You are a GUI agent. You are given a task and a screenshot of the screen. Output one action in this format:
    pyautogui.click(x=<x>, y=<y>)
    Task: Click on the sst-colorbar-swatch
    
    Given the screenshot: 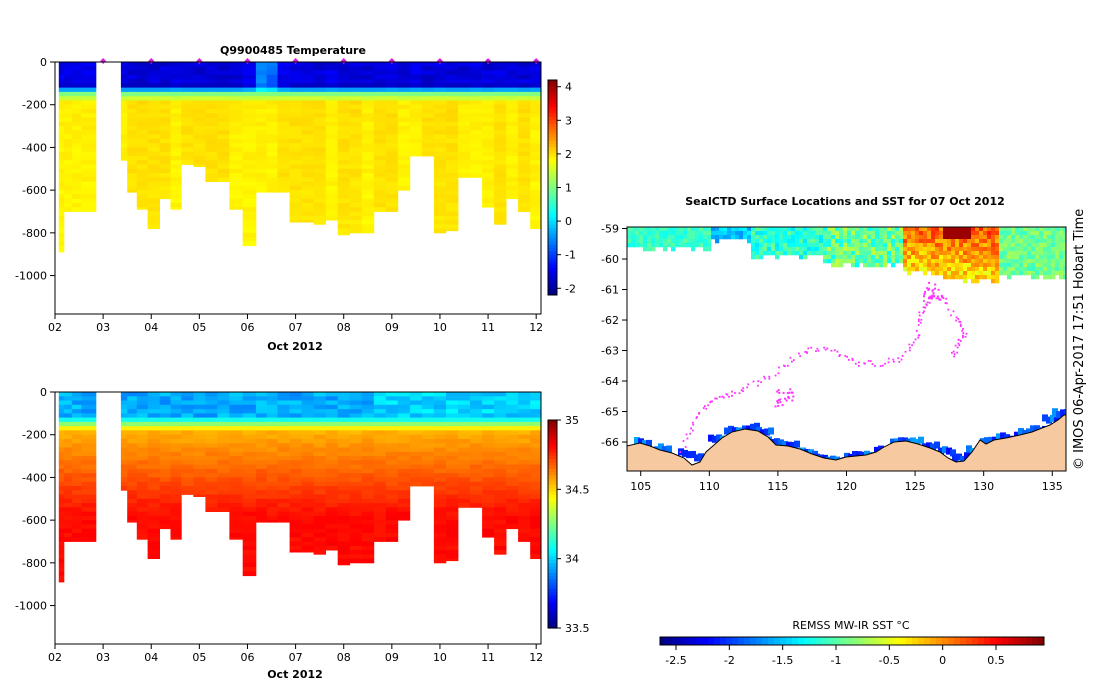 What is the action you would take?
    pyautogui.click(x=813, y=641)
    